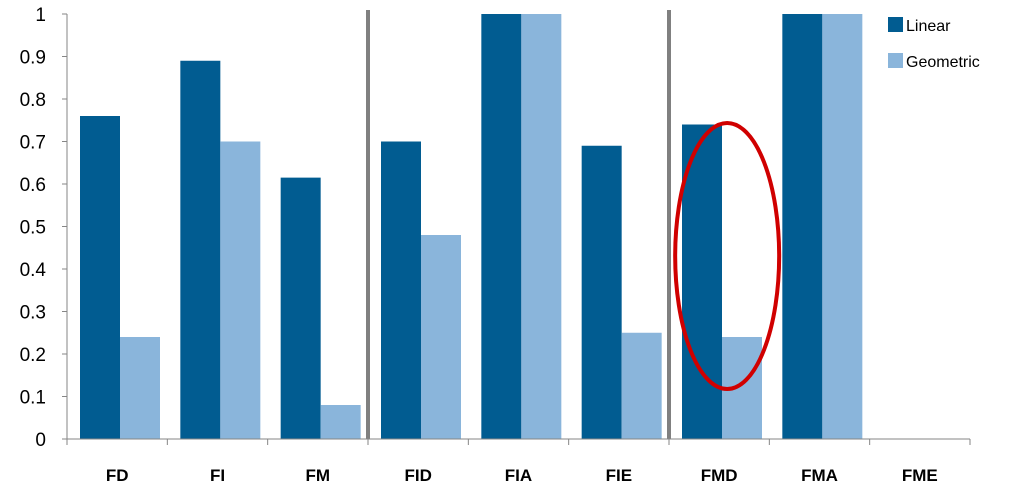 The width and height of the screenshot is (1019, 494). Describe the element at coordinates (33, 100) in the screenshot. I see `y-tick-label: 0.8` at that location.